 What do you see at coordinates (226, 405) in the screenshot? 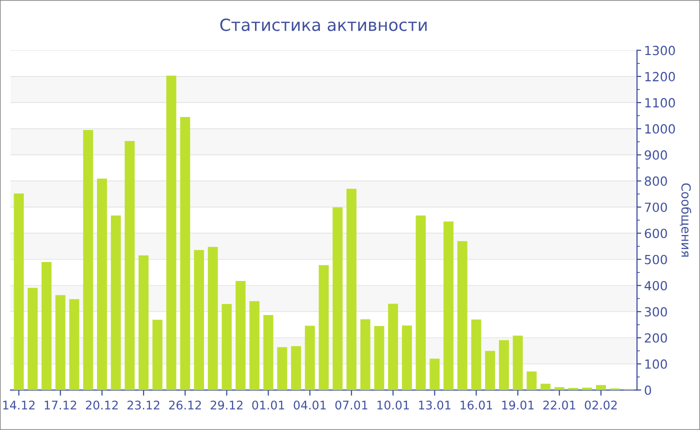
I see `x-tick-label: 29.12` at bounding box center [226, 405].